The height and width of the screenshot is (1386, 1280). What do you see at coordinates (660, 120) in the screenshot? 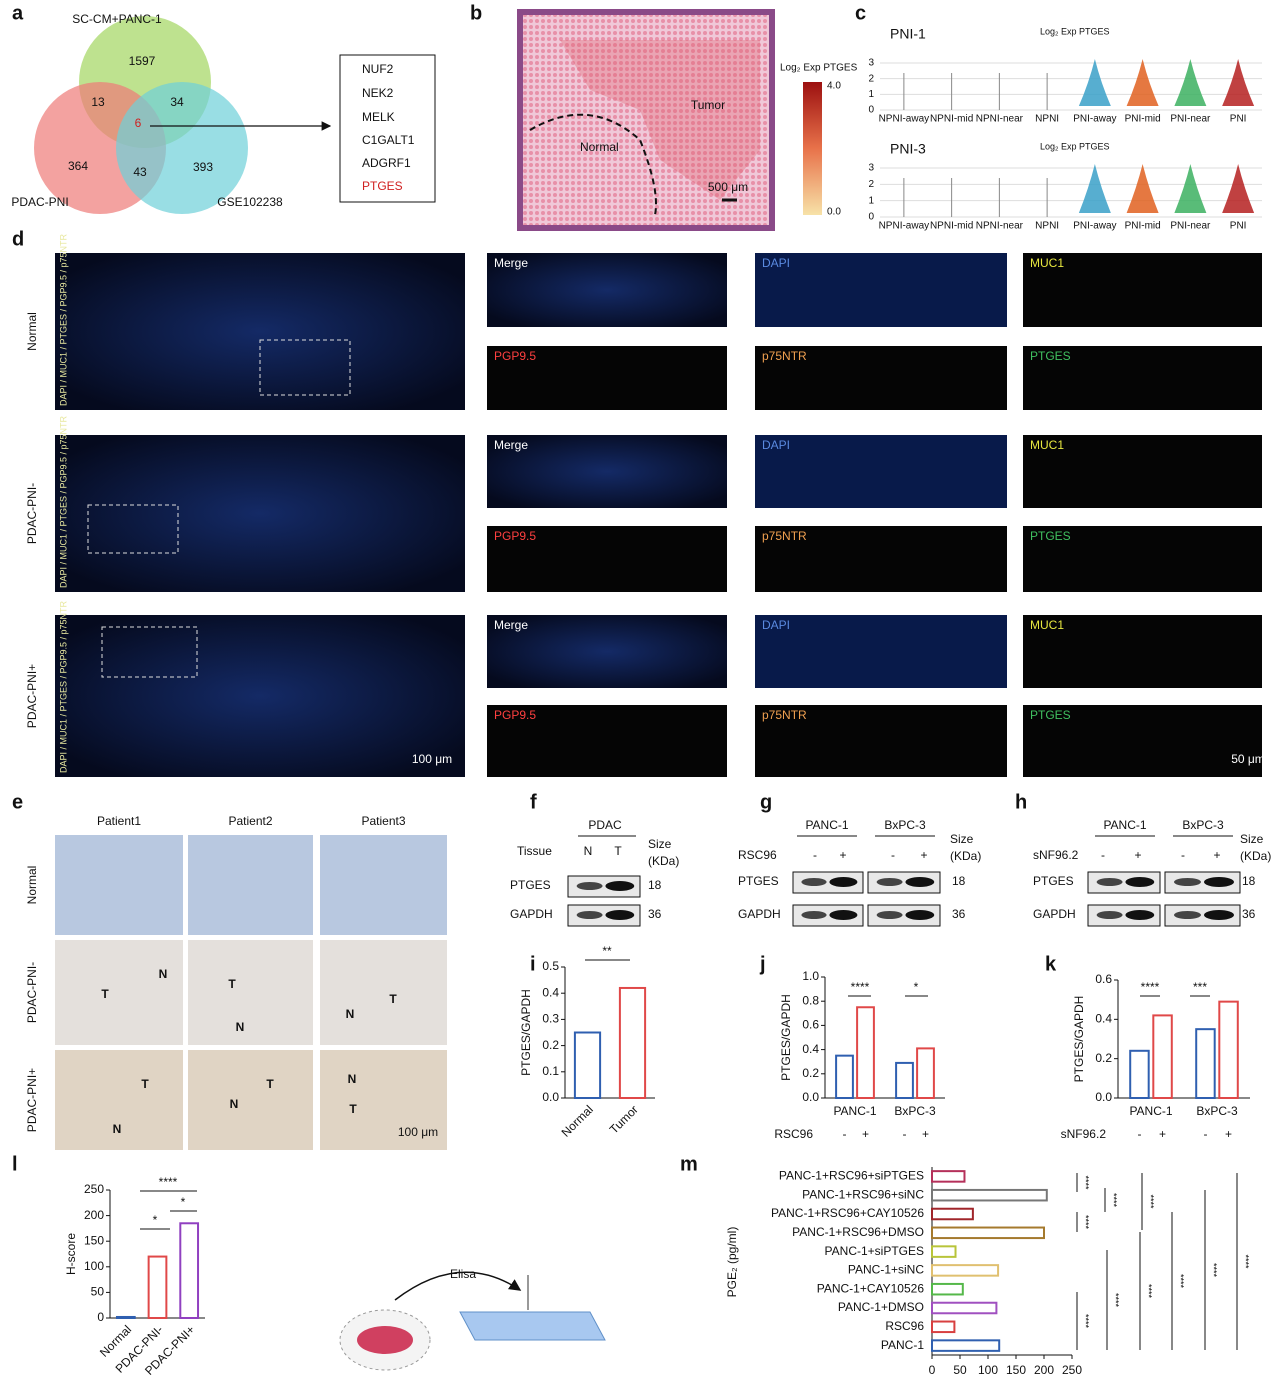
I see `tumor-region` at bounding box center [660, 120].